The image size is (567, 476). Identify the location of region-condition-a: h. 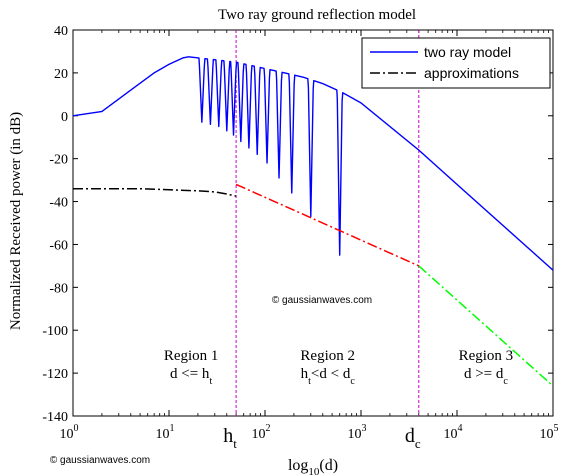
(305, 374).